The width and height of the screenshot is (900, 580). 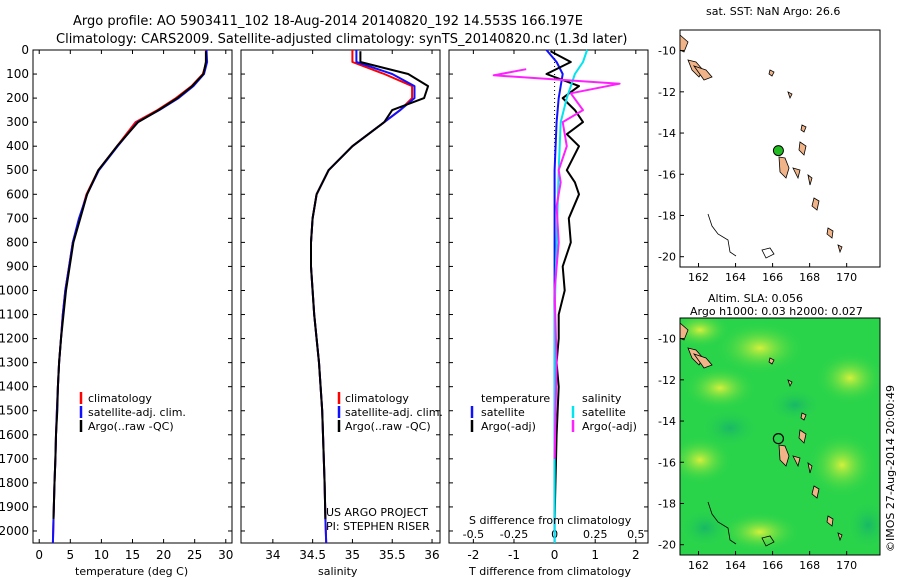 I want to click on x-tick-label: 35.5, so click(x=392, y=555).